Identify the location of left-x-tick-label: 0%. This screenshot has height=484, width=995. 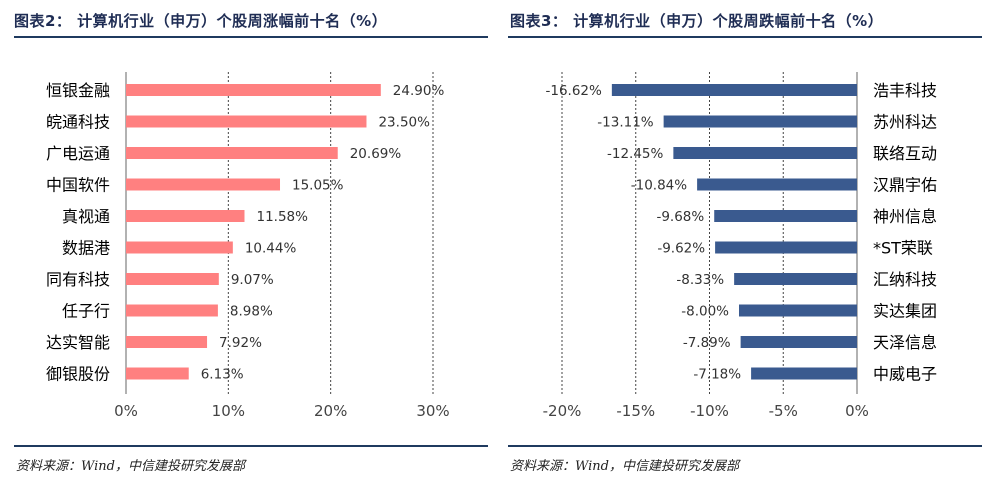
(126, 411).